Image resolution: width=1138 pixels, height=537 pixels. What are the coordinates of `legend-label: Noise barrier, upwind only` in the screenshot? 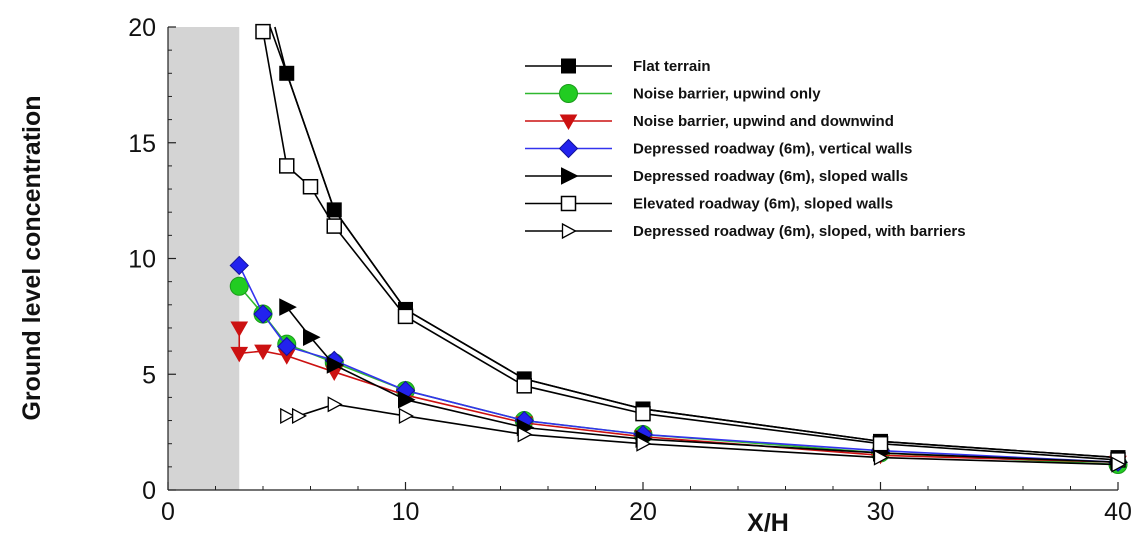 It's located at (727, 94).